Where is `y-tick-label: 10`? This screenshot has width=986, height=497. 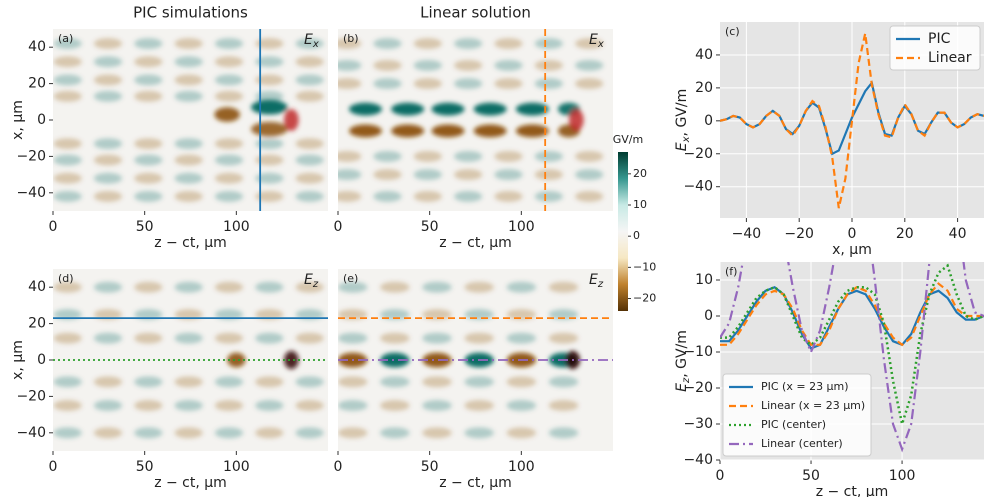
y-tick-label: 10 is located at coordinates (704, 280).